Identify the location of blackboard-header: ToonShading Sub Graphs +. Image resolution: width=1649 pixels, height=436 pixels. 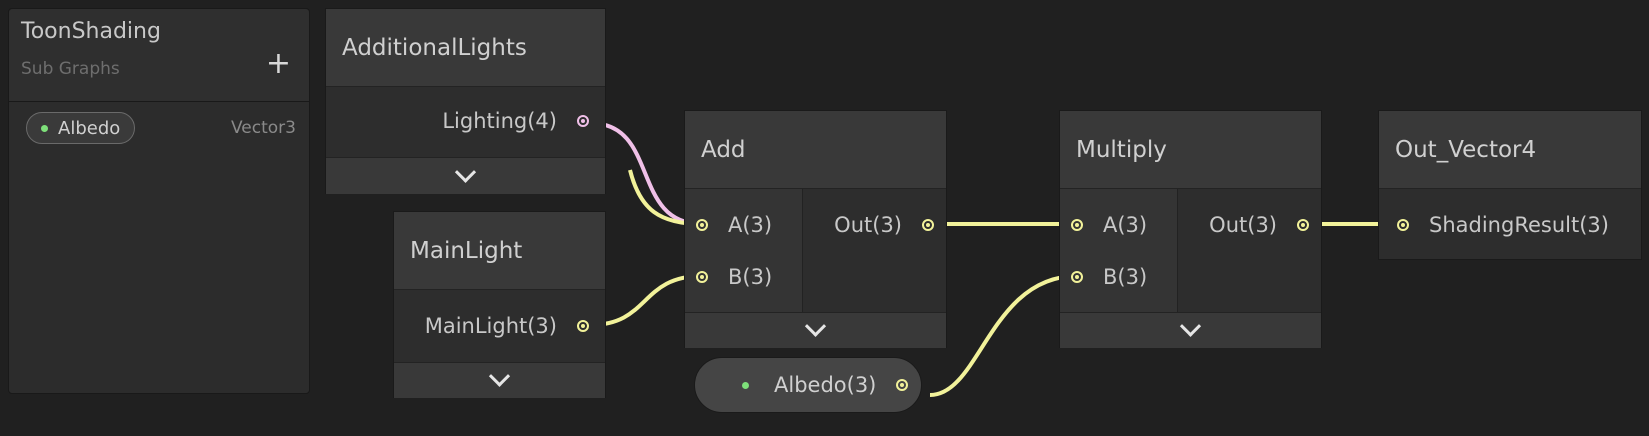
(159, 55).